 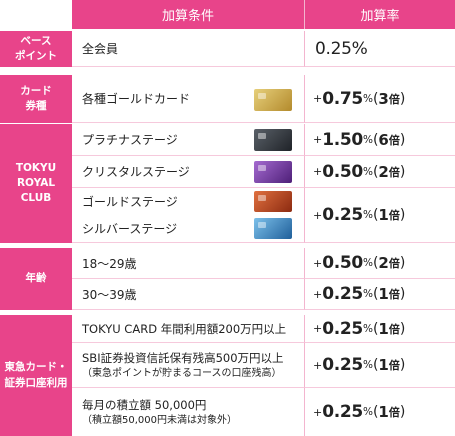 I want to click on section-tokyu-royal-club: TOKYU ROYAL CLUB, so click(x=36, y=183).